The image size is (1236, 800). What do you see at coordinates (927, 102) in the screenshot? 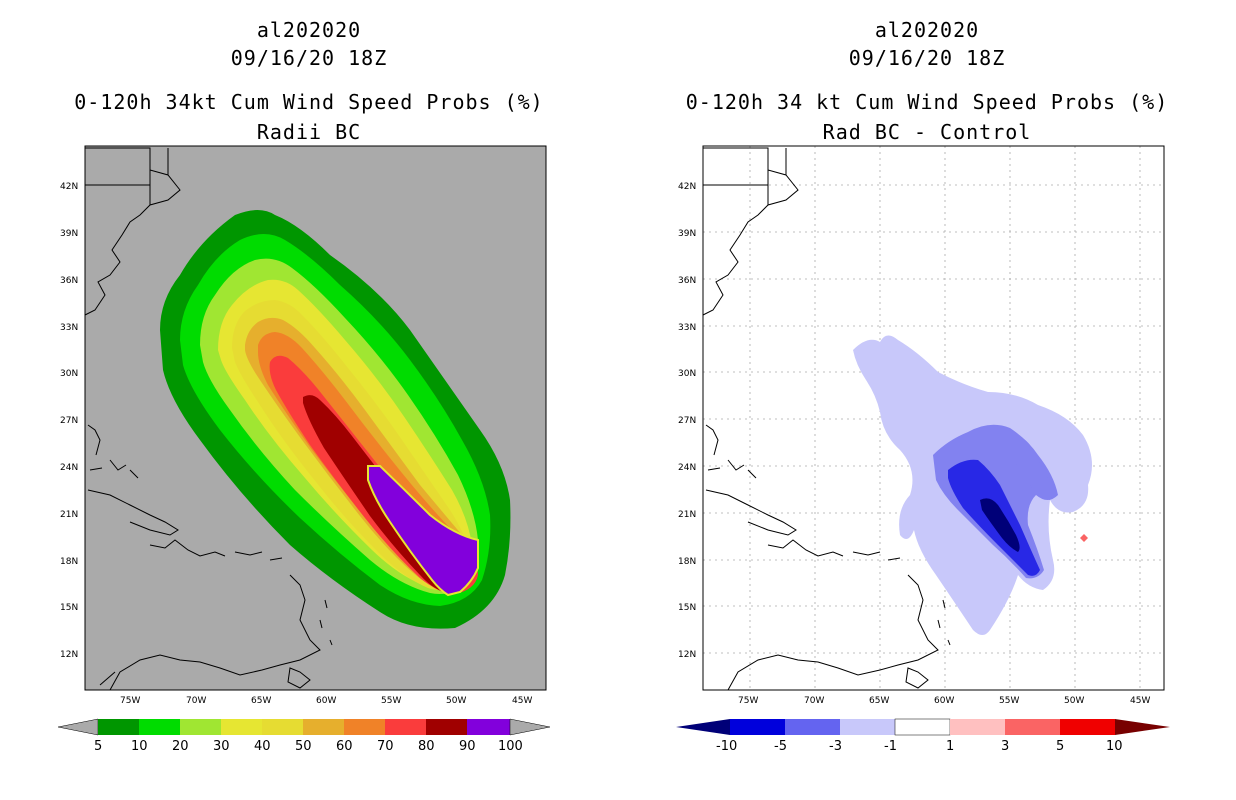
I see `right-product-title: 0-120h 34 kt Cum Wind Speed Probs (%)` at bounding box center [927, 102].